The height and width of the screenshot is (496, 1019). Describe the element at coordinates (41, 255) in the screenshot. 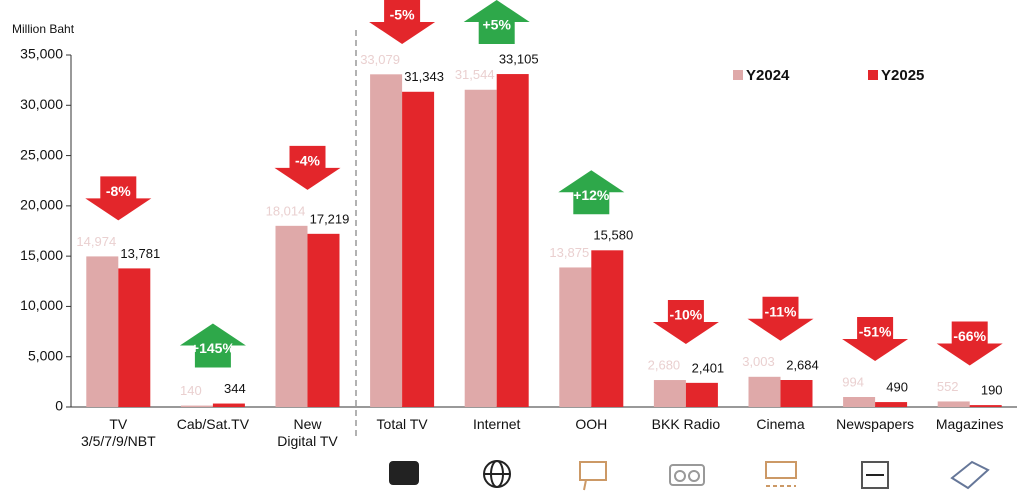

I see `y-tick-label: 15,000` at that location.